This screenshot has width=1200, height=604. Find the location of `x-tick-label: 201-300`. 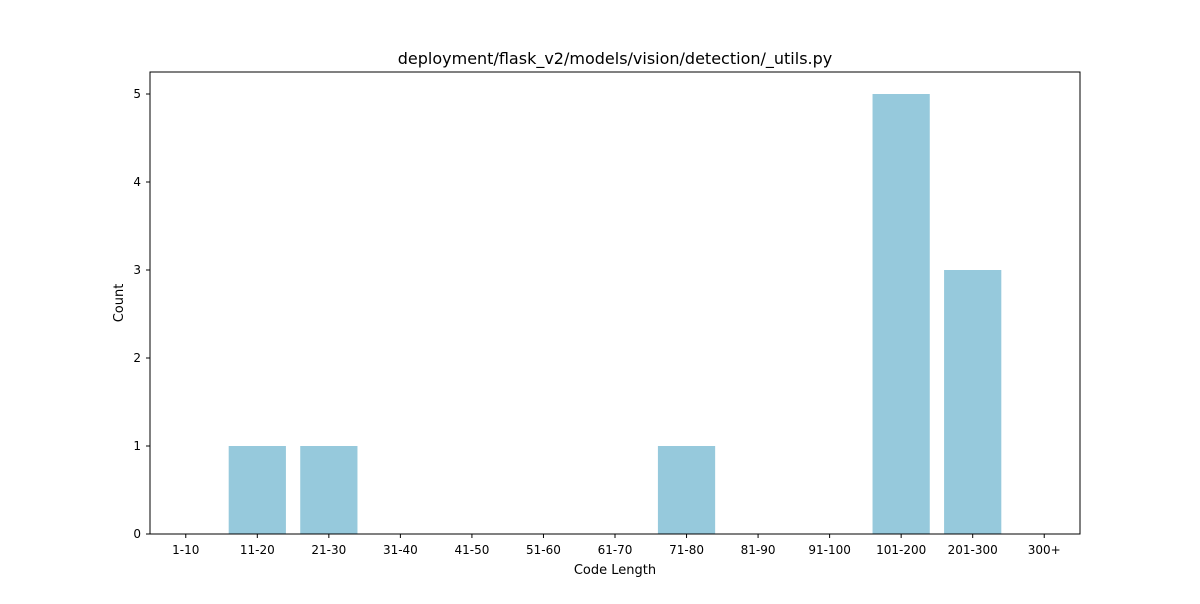

x-tick-label: 201-300 is located at coordinates (973, 550).